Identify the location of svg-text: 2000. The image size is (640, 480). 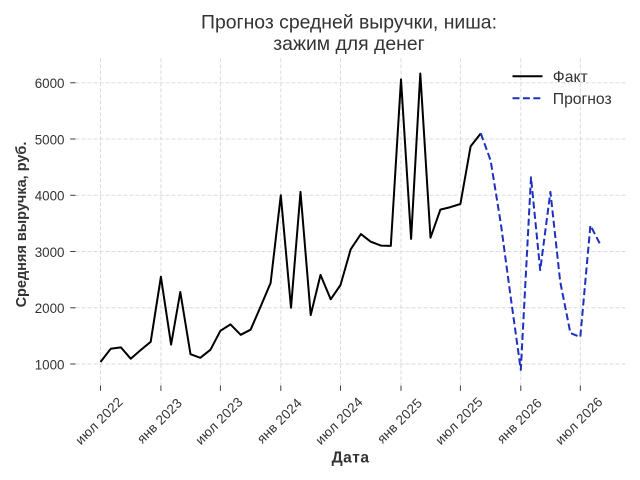
(50, 308).